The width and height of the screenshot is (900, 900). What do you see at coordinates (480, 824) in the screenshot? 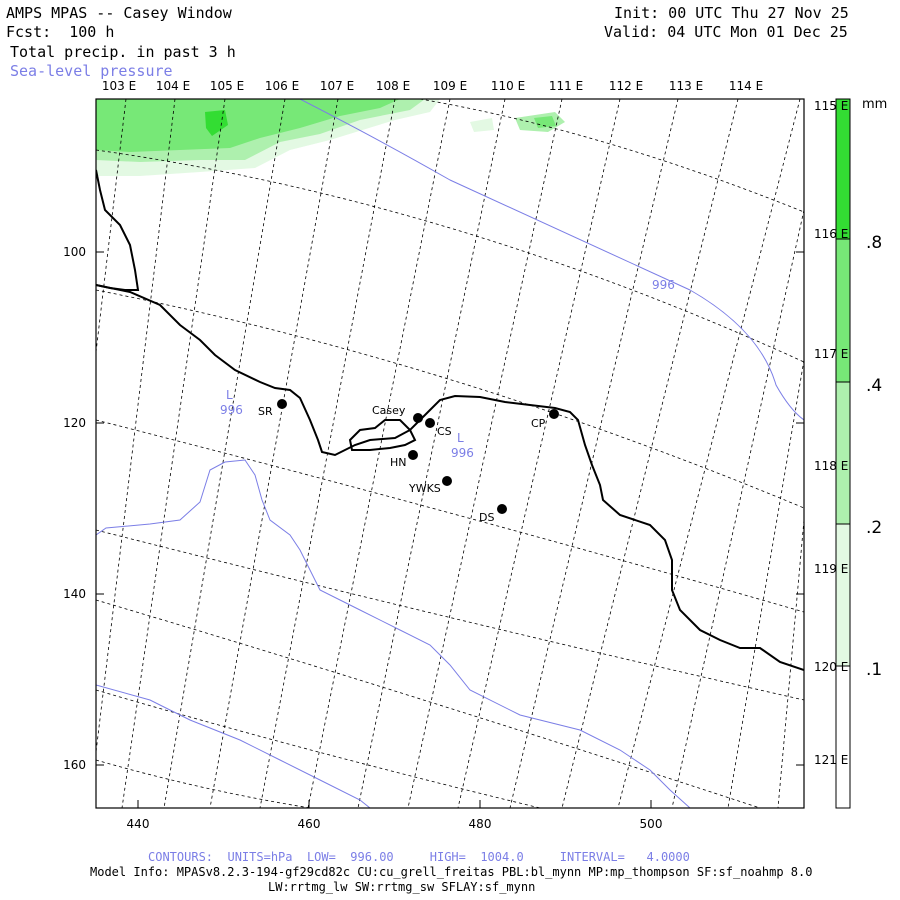
I see `x-tick-label: 480` at bounding box center [480, 824].